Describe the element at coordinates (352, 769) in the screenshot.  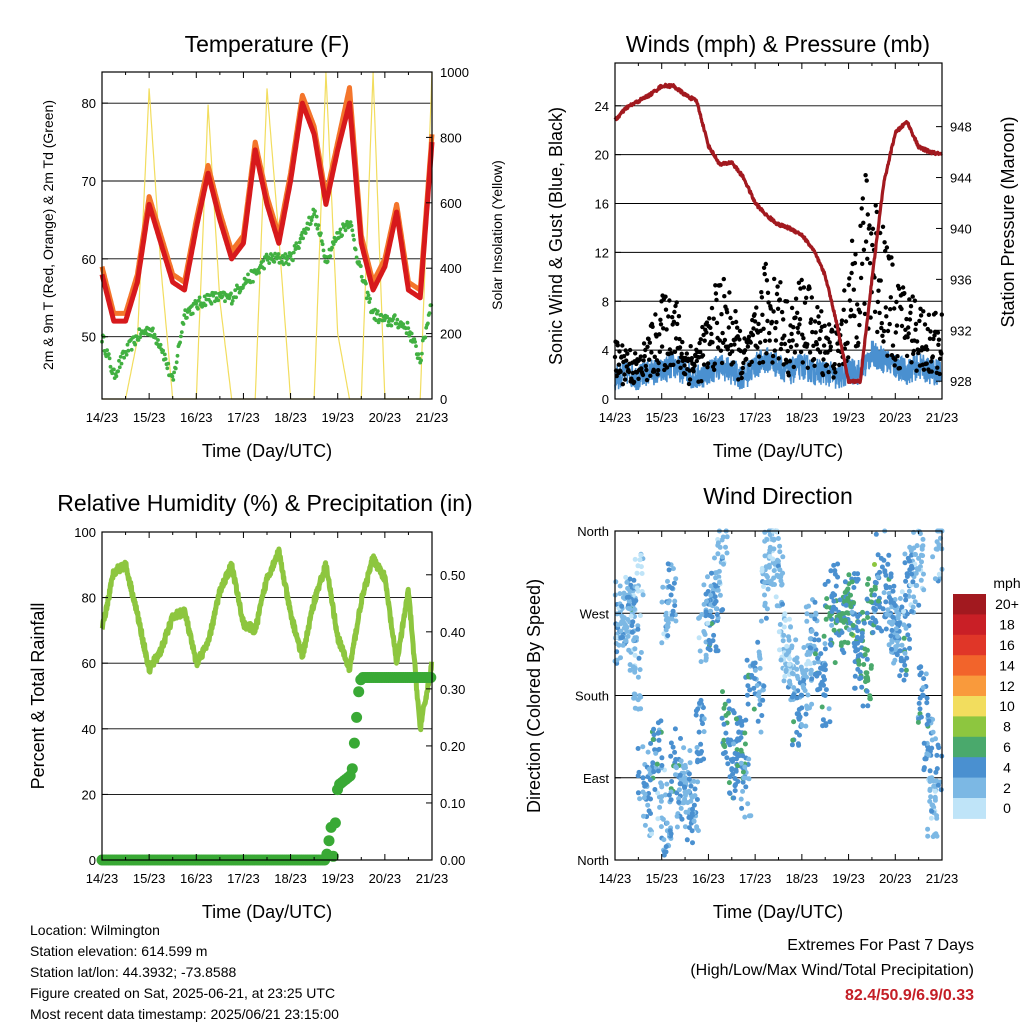
I see `rainfall-point` at that location.